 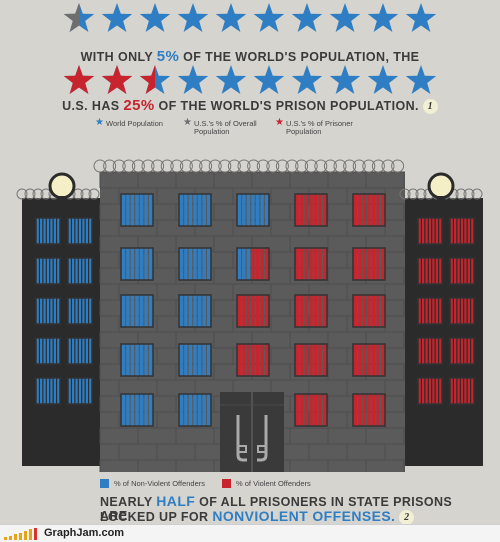 I want to click on nonviolent-swatch, so click(x=104, y=483).